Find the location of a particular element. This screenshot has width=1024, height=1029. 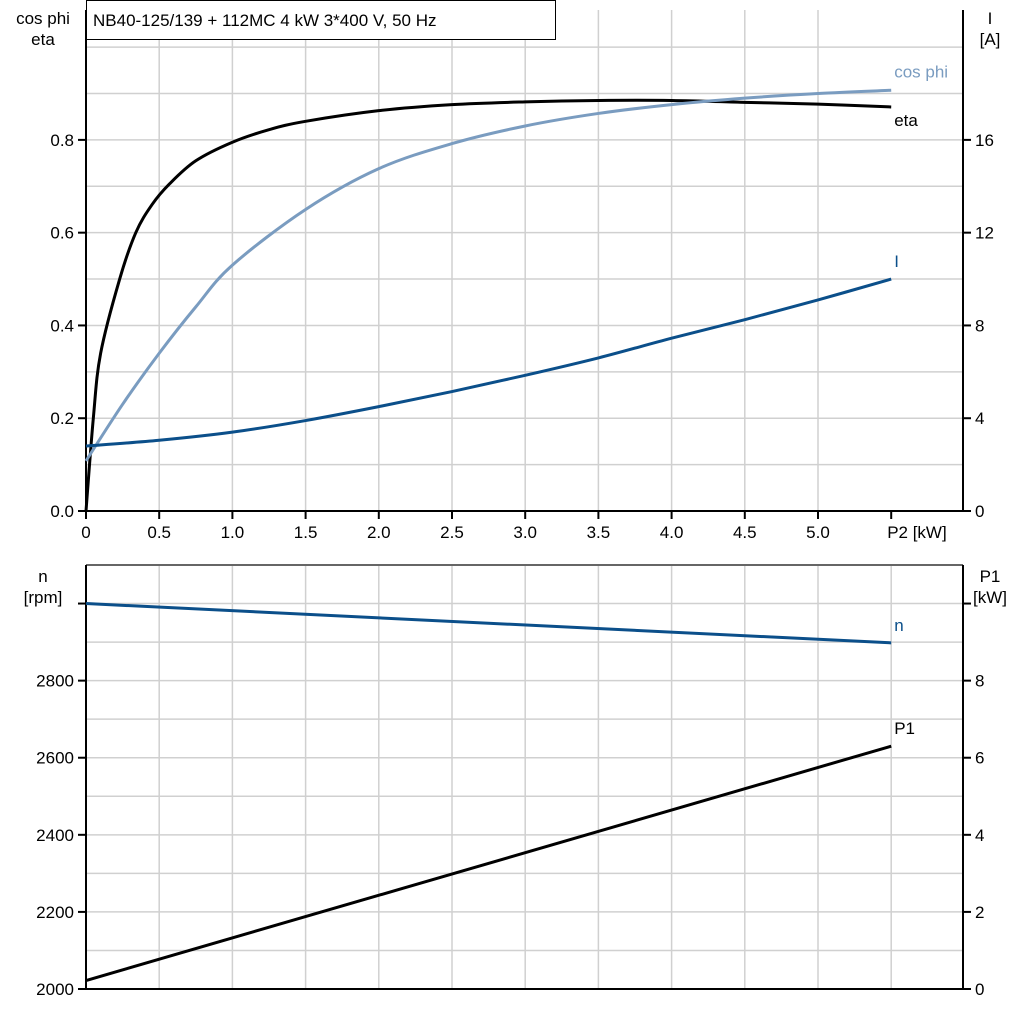

y-right-tick-label: 12 is located at coordinates (984, 233).